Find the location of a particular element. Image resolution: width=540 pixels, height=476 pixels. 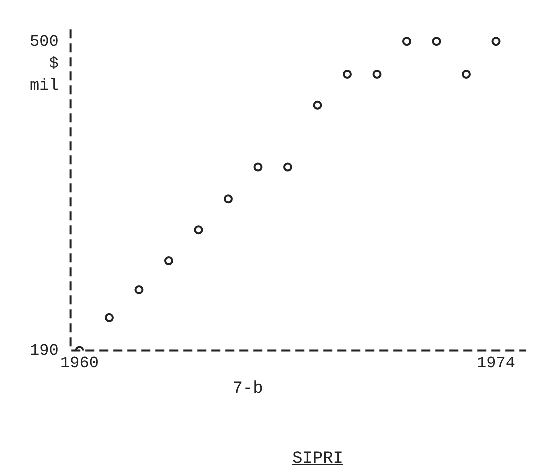

y-tick-label: 500 is located at coordinates (44, 41).